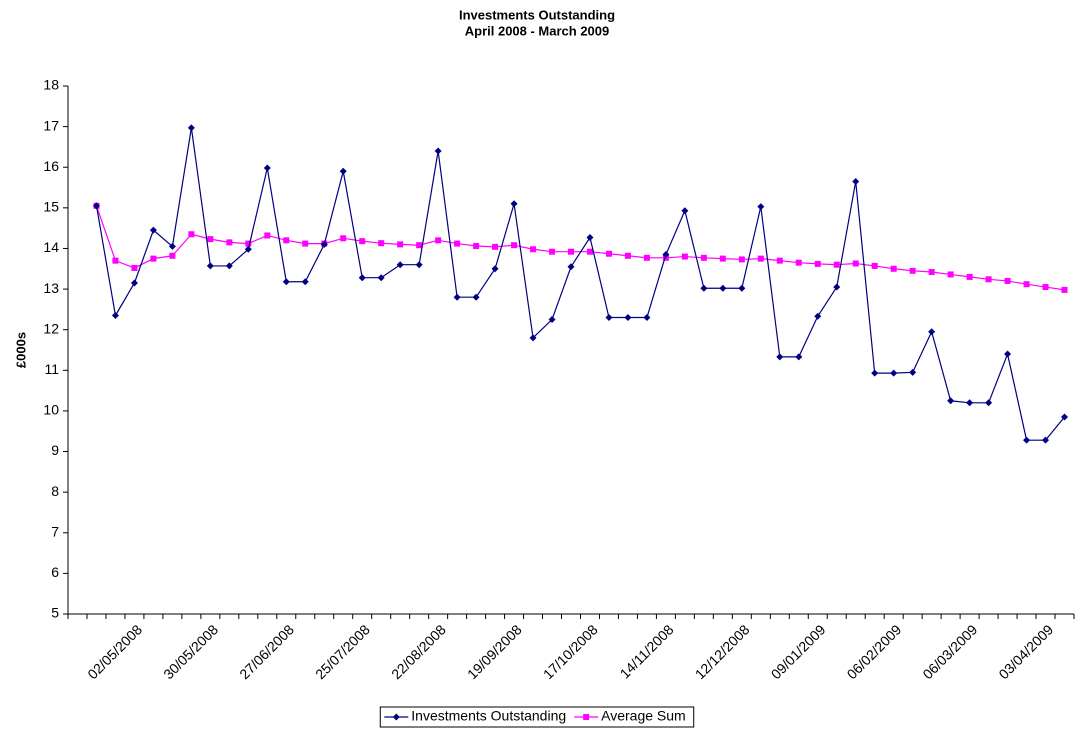 The image size is (1075, 756). I want to click on y-tick-label: 16, so click(51, 166).